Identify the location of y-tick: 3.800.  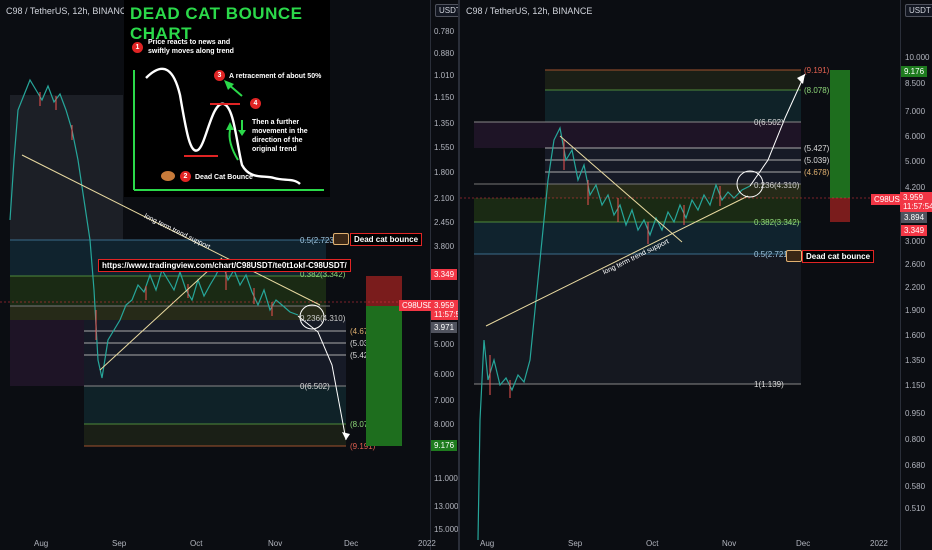
(444, 246).